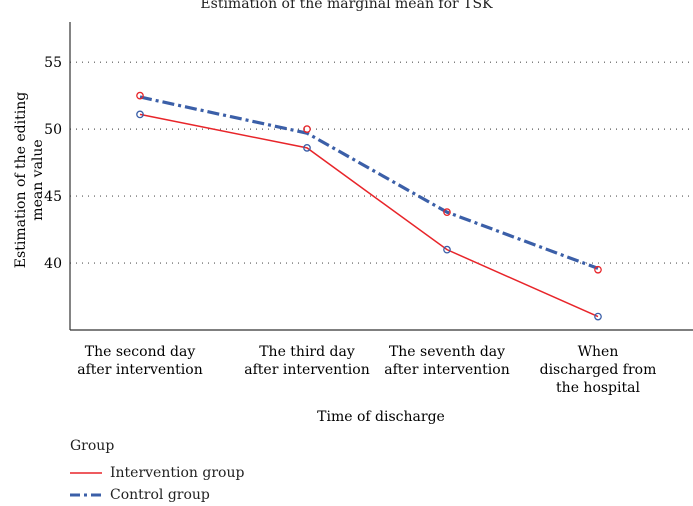 The height and width of the screenshot is (506, 693). I want to click on y-tick-label: 55, so click(53, 63).